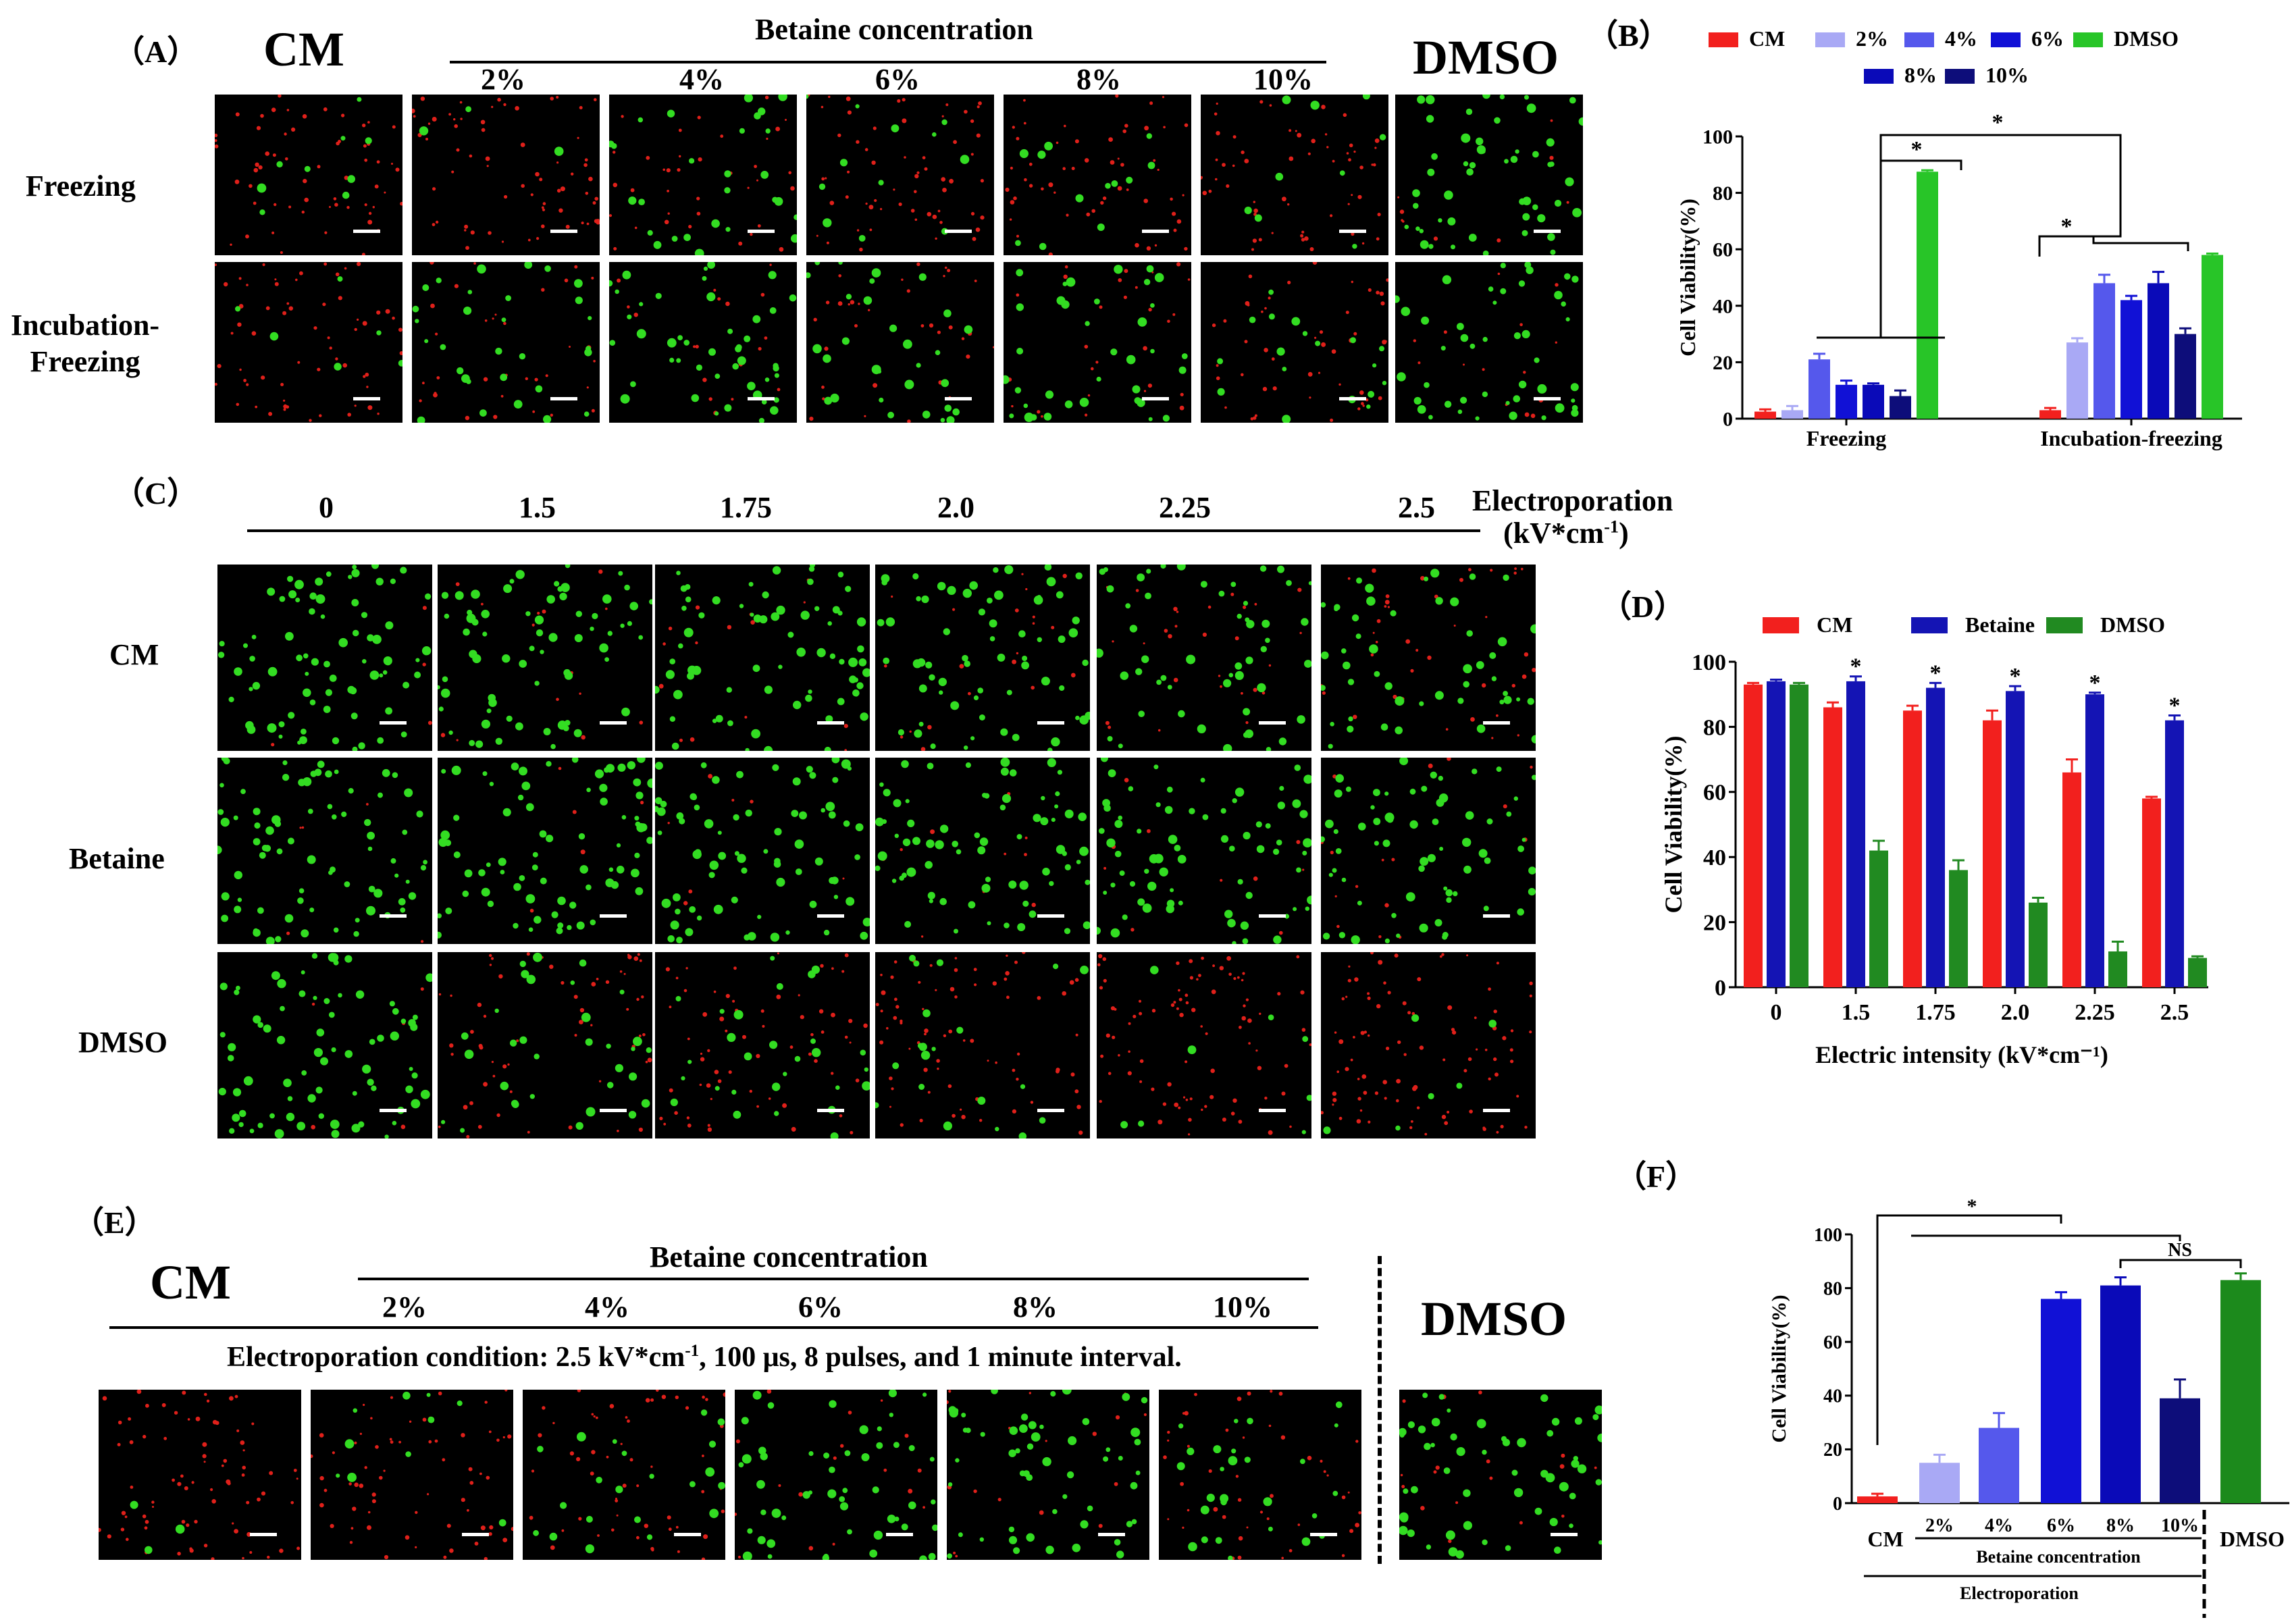  Describe the element at coordinates (81, 186) in the screenshot. I see `panel-a-row-freezing: Freezing` at that location.